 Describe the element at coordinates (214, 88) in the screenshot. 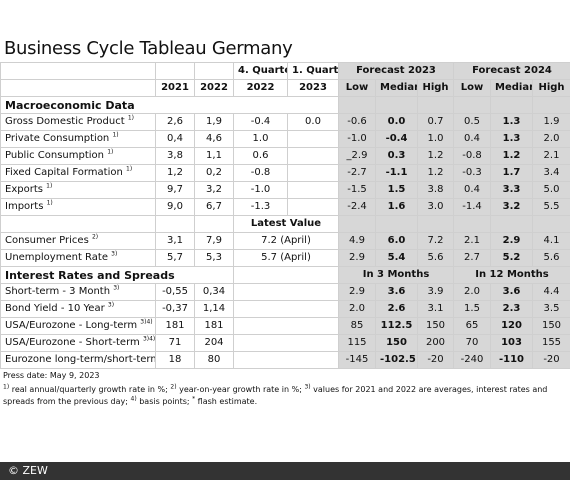

I see `header-2022: 2022` at that location.